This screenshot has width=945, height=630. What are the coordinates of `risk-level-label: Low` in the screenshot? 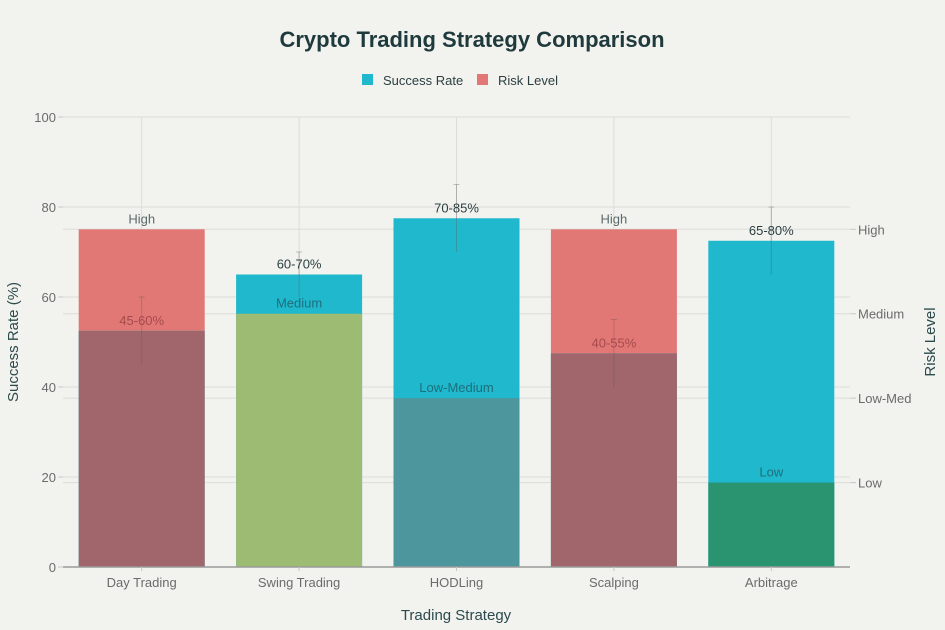 It's located at (771, 472).